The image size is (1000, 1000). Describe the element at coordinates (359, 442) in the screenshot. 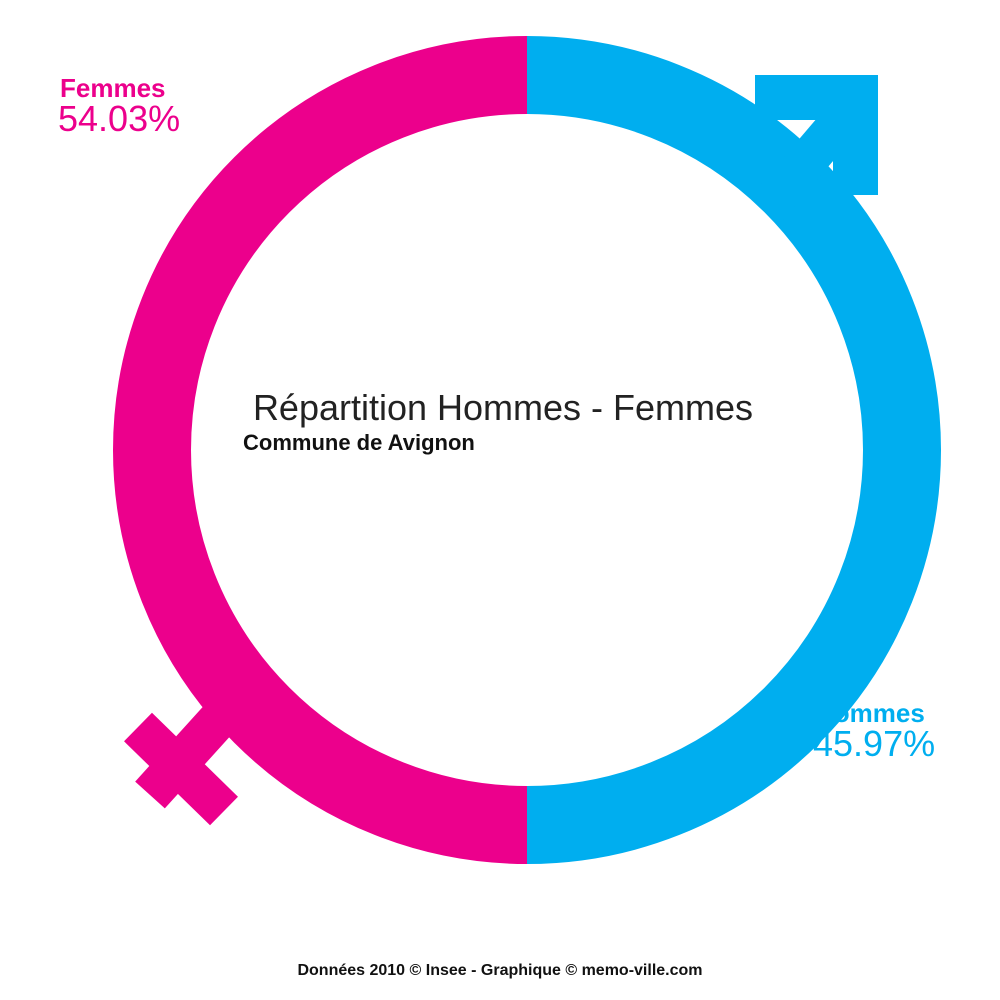

I see `subtitle: Commune de Avignon` at that location.